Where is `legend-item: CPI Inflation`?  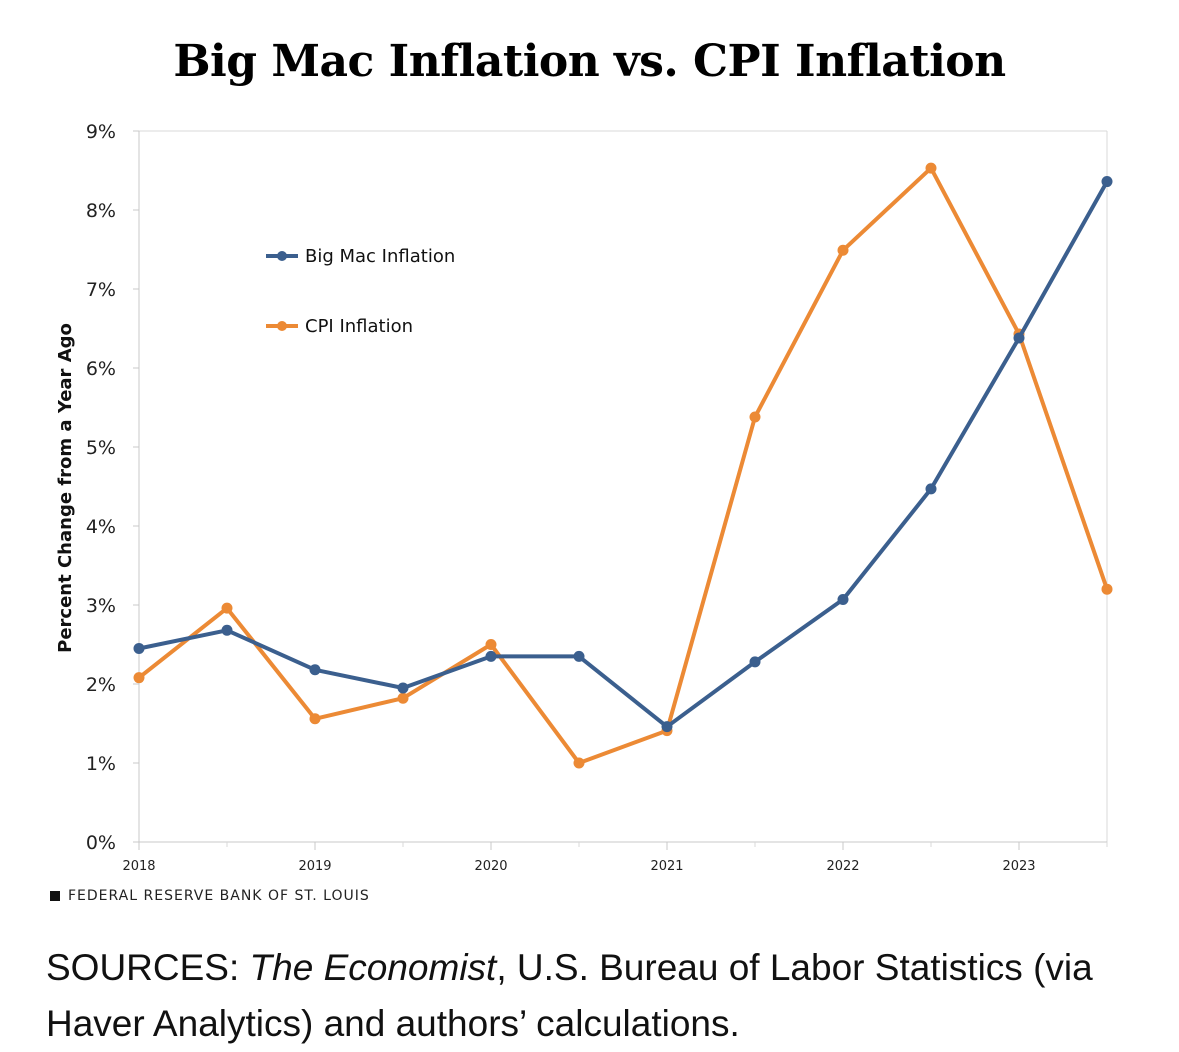
legend-item: CPI Inflation is located at coordinates (339, 326).